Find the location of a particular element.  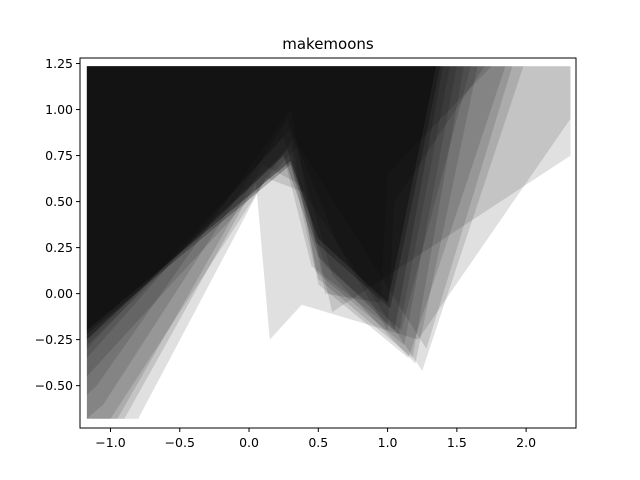

chart-title: makemoons is located at coordinates (328, 44).